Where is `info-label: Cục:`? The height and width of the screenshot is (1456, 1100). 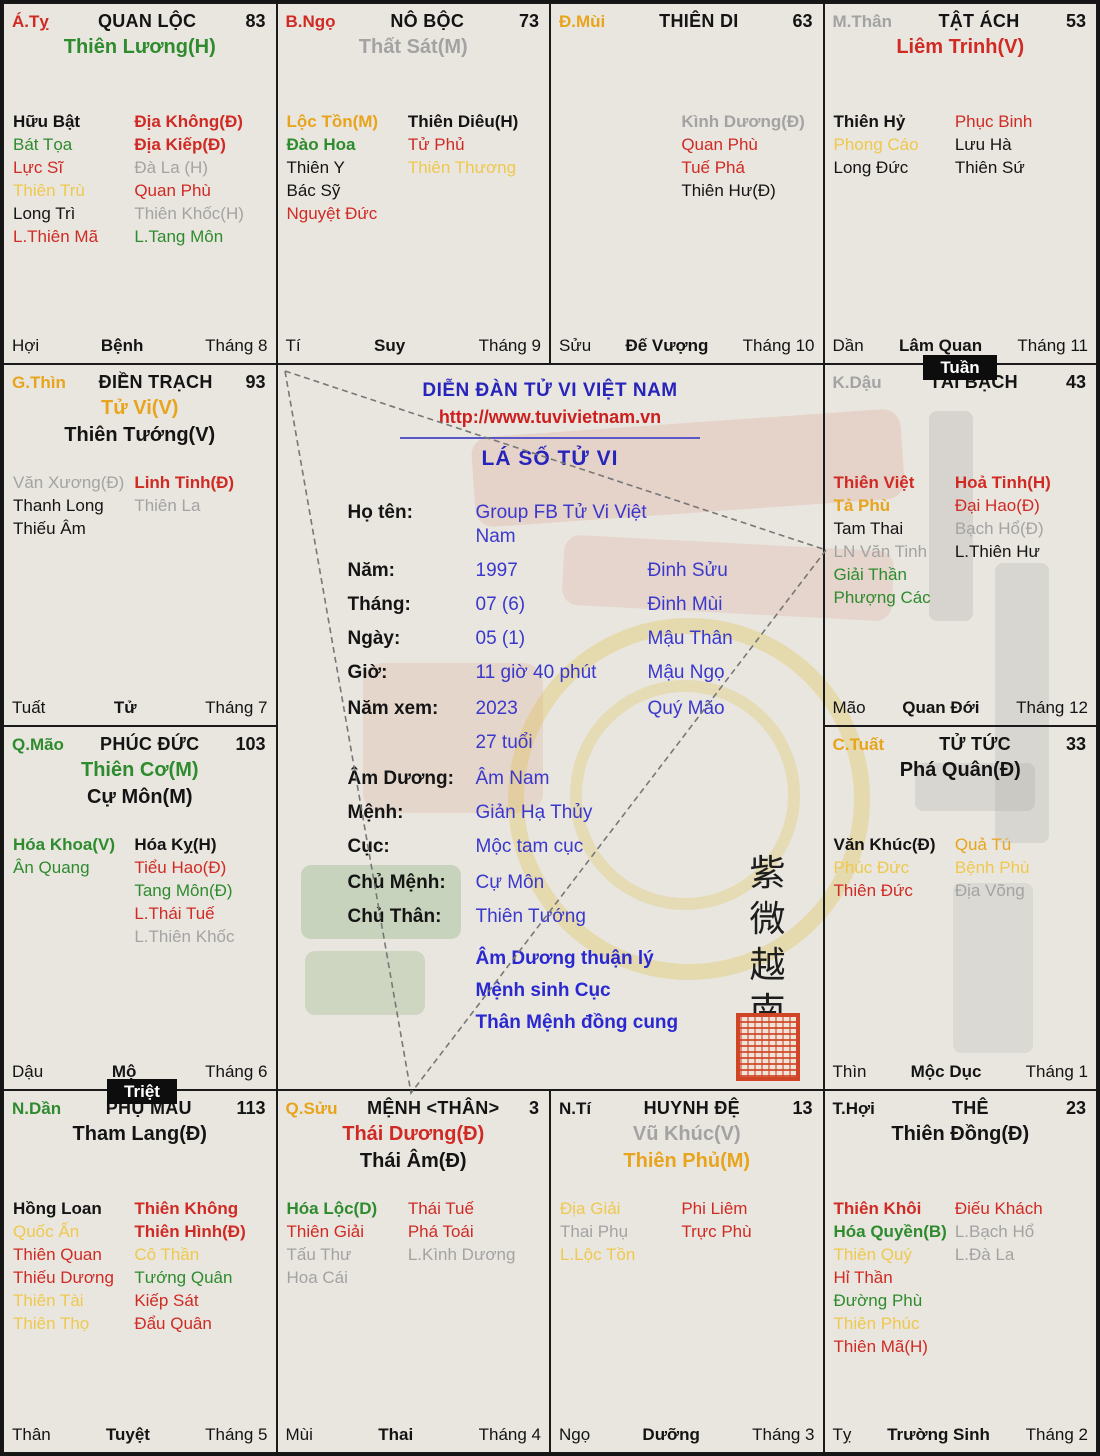 info-label: Cục: is located at coordinates (368, 846).